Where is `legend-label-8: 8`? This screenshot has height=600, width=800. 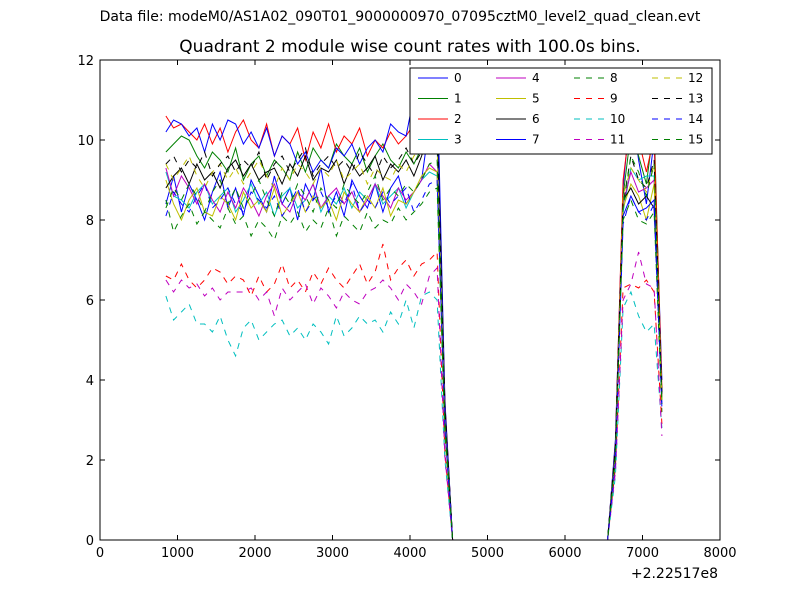 legend-label-8: 8 is located at coordinates (614, 78).